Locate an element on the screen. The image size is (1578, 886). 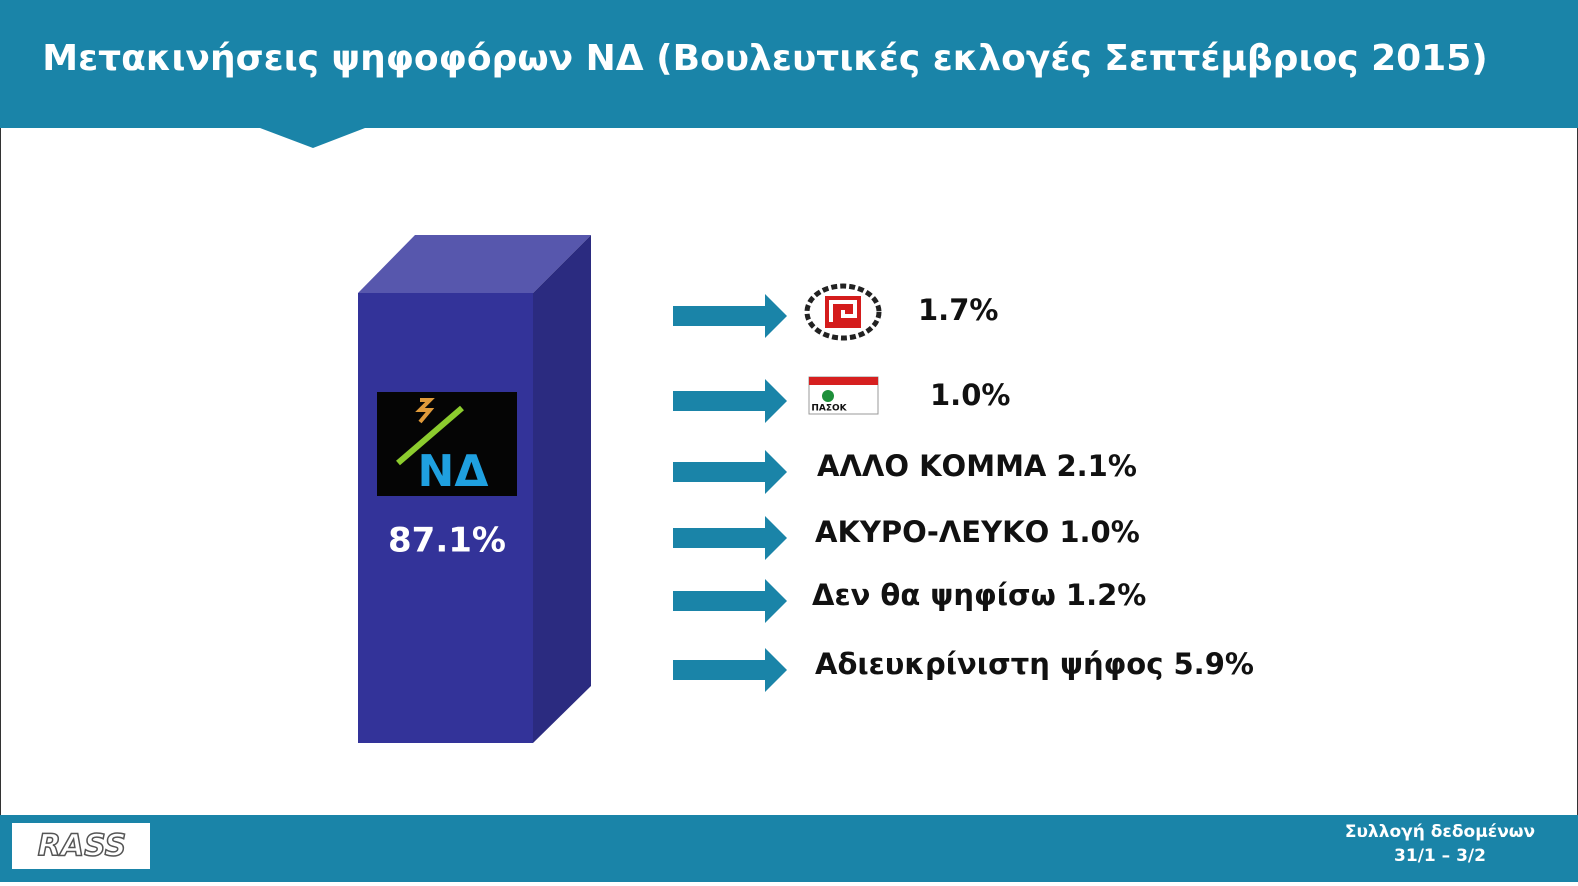
golden-dawn-logo is located at coordinates (843, 312).